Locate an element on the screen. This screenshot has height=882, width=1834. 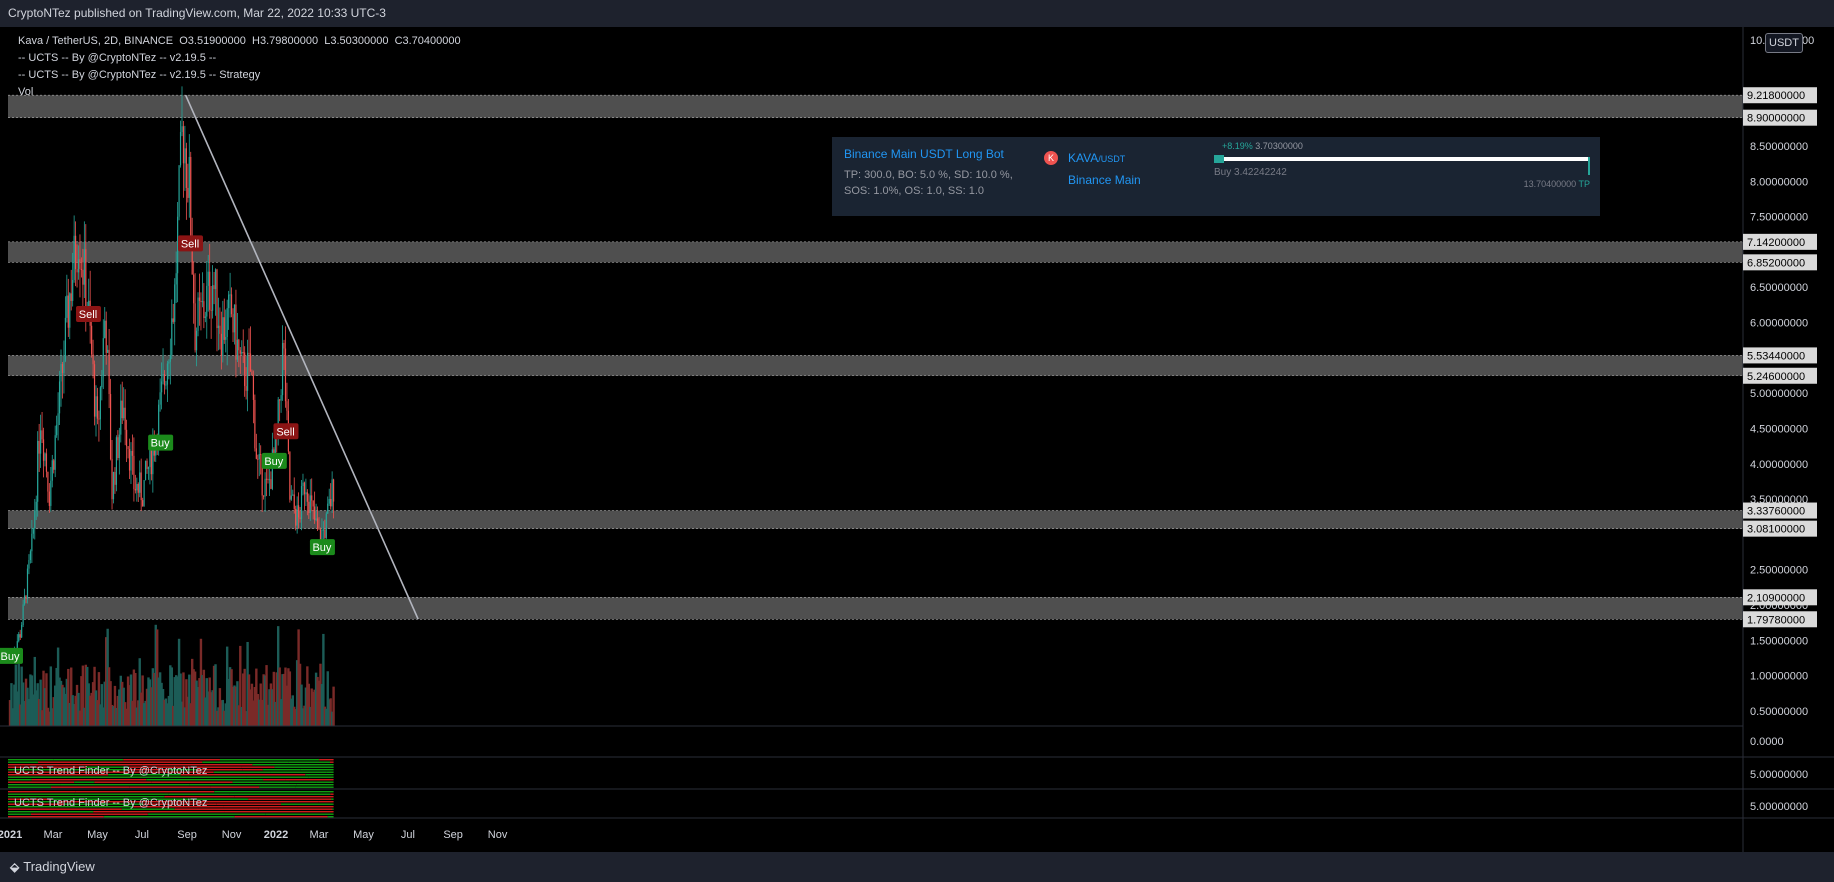
bot-change: +8.19% 3.70300000 is located at coordinates (1262, 146).